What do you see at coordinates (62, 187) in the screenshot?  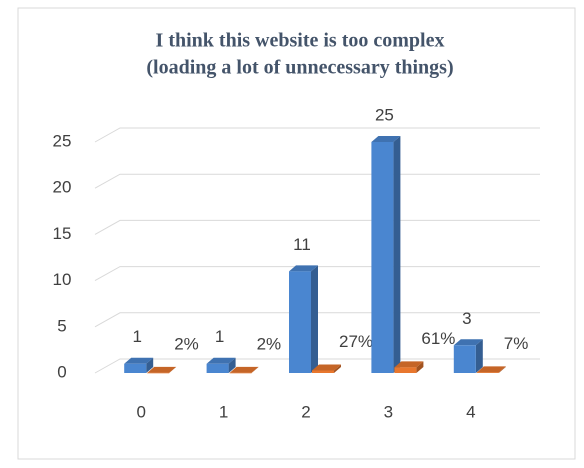 I see `y-tick-label: 20` at bounding box center [62, 187].